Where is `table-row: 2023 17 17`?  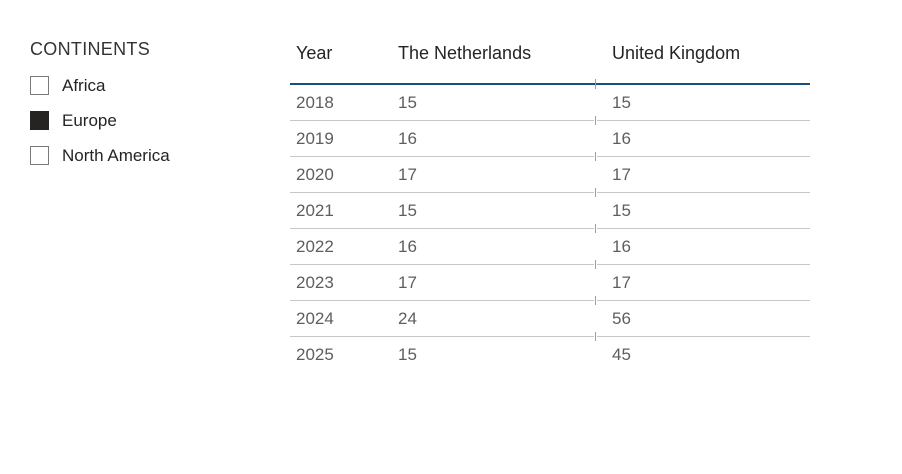
table-row: 2023 17 17 is located at coordinates (550, 285).